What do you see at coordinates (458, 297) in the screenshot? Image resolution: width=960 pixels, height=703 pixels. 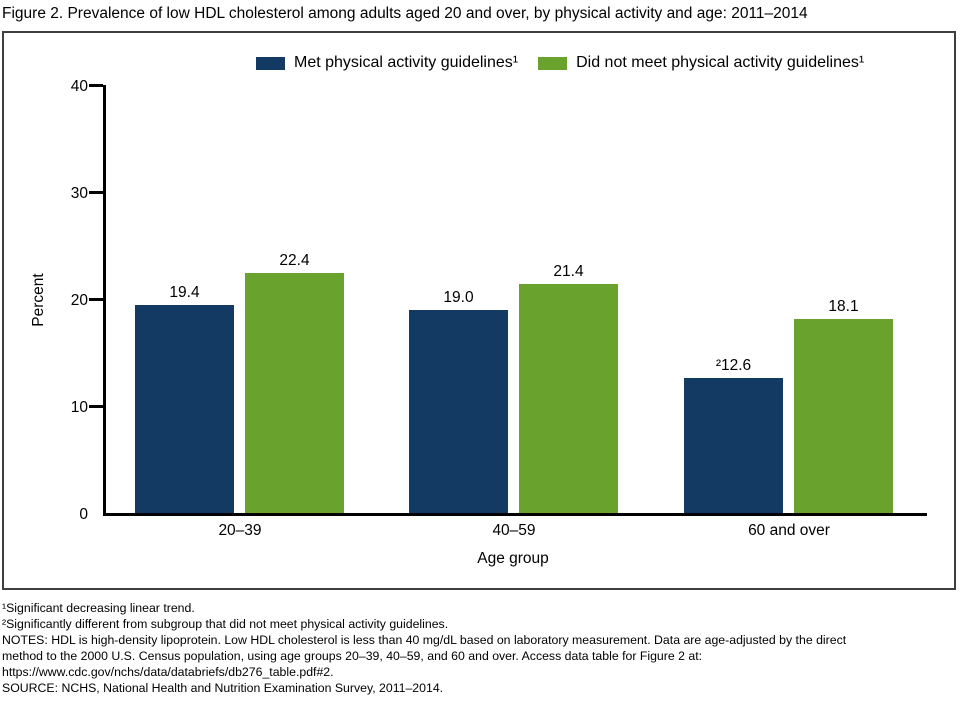 I see `bar-value-label: 19.0` at bounding box center [458, 297].